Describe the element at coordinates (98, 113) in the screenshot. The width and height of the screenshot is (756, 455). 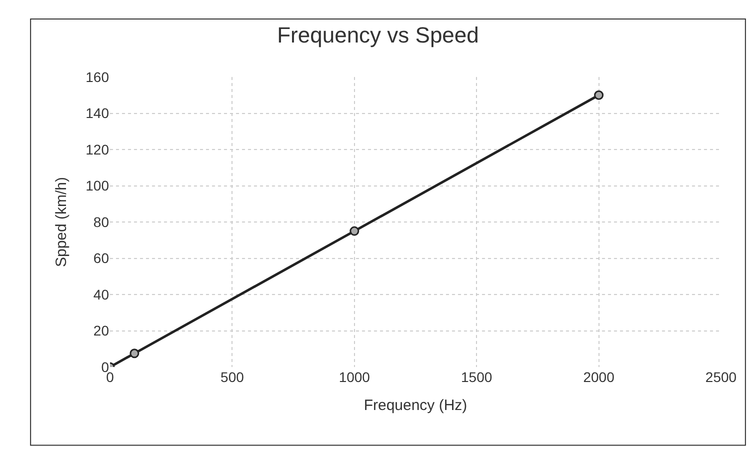
I see `y-tick-label: 140` at that location.